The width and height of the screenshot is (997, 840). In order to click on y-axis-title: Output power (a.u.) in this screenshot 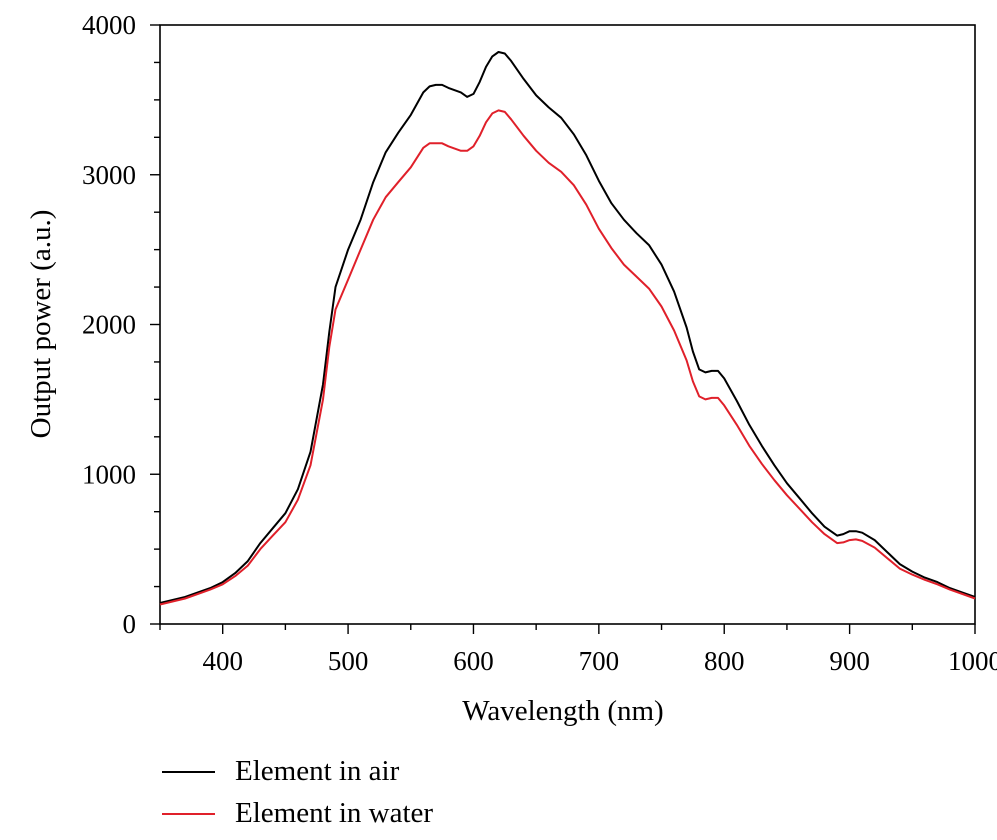, I will do `click(41, 324)`.